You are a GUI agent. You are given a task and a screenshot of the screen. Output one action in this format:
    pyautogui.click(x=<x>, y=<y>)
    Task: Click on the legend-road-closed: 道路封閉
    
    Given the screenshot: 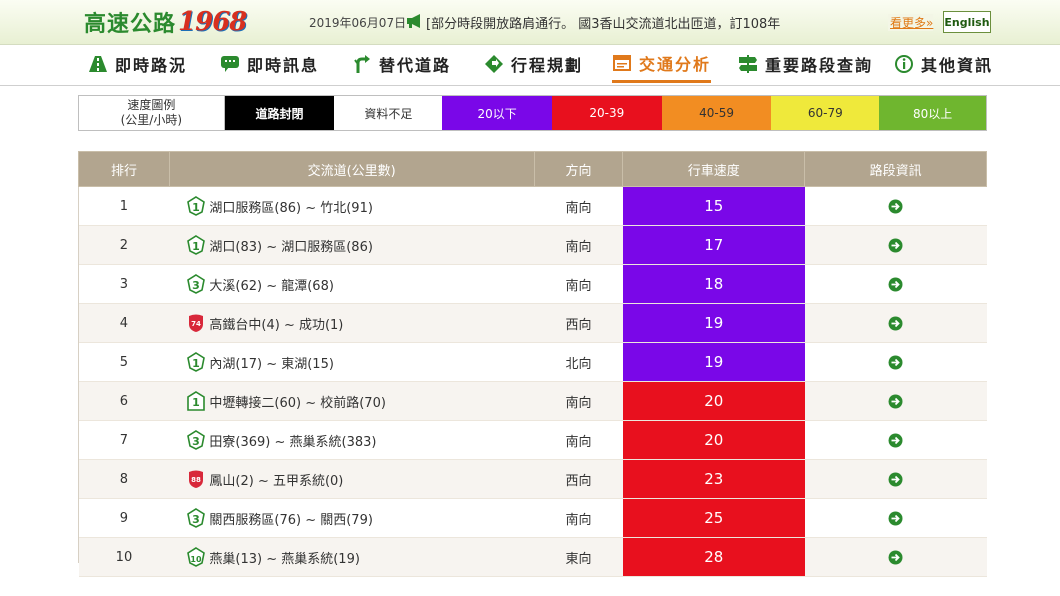 What is the action you would take?
    pyautogui.click(x=279, y=113)
    